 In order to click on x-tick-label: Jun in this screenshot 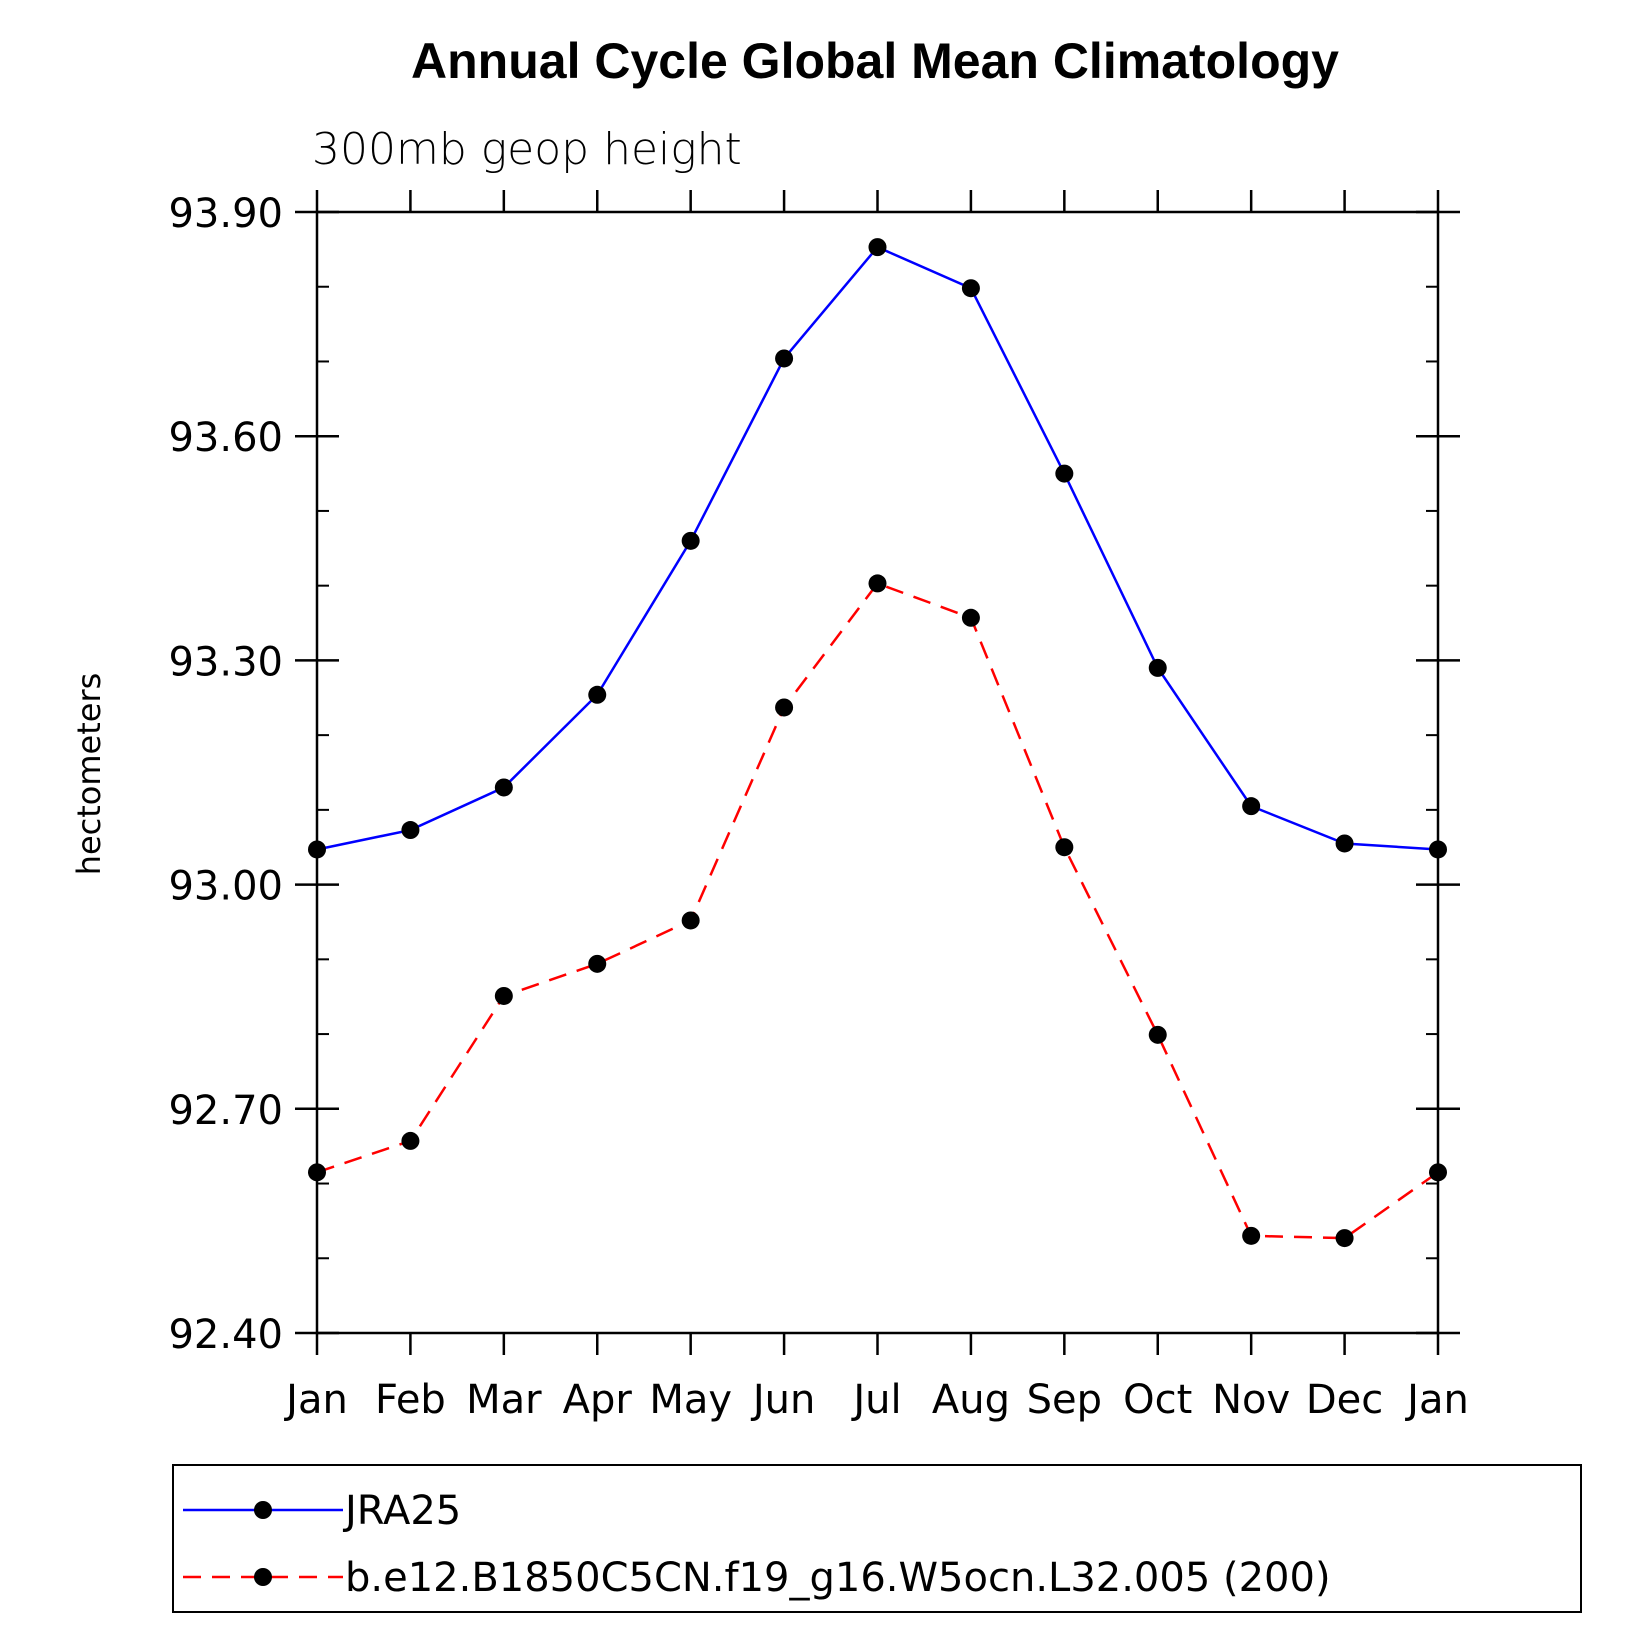, I will do `click(783, 1400)`.